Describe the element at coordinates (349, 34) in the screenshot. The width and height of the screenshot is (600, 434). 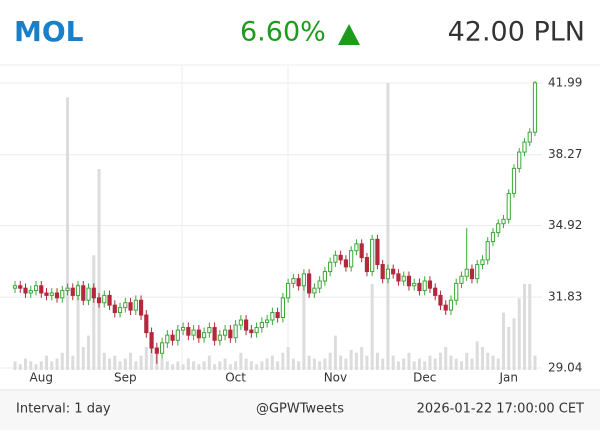
I see `up-arrow` at that location.